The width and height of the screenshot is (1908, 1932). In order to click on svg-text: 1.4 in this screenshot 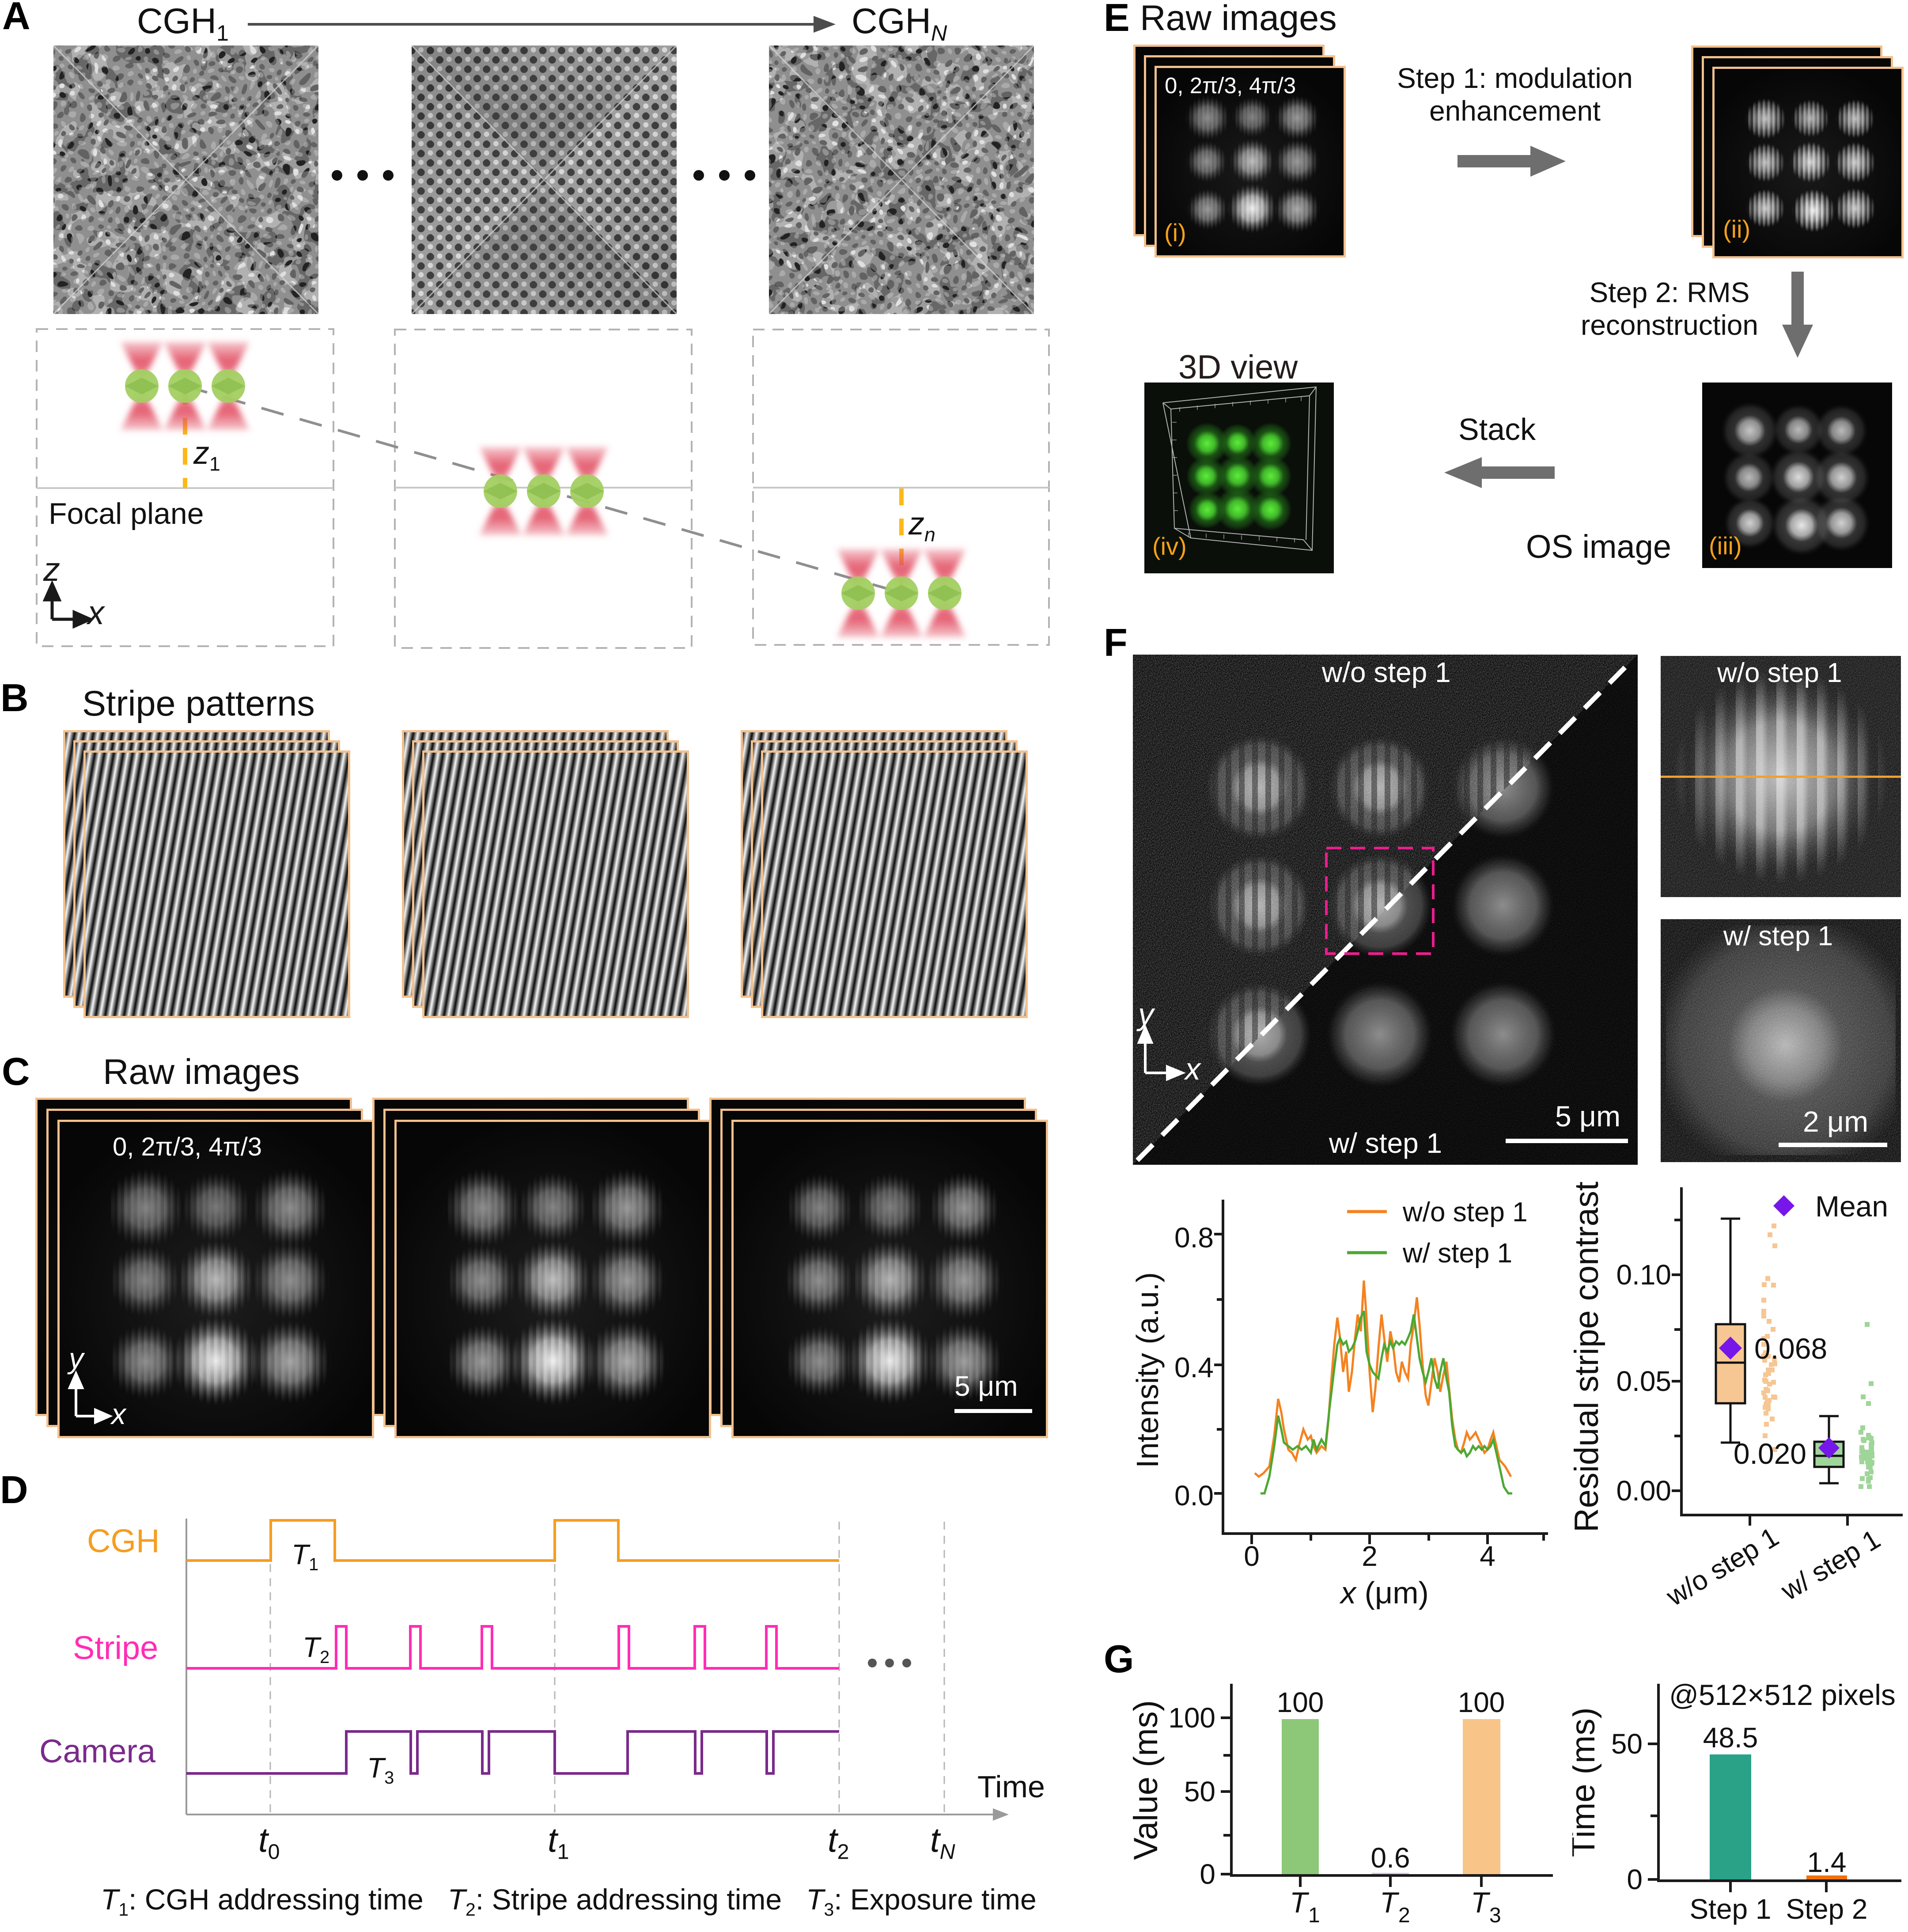, I will do `click(1827, 1862)`.